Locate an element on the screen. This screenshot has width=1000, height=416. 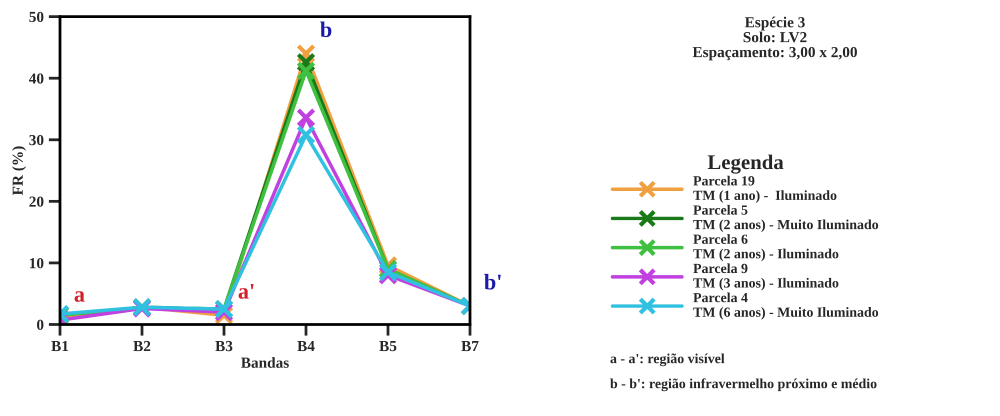
y-tick-label: 40 is located at coordinates (36, 78).